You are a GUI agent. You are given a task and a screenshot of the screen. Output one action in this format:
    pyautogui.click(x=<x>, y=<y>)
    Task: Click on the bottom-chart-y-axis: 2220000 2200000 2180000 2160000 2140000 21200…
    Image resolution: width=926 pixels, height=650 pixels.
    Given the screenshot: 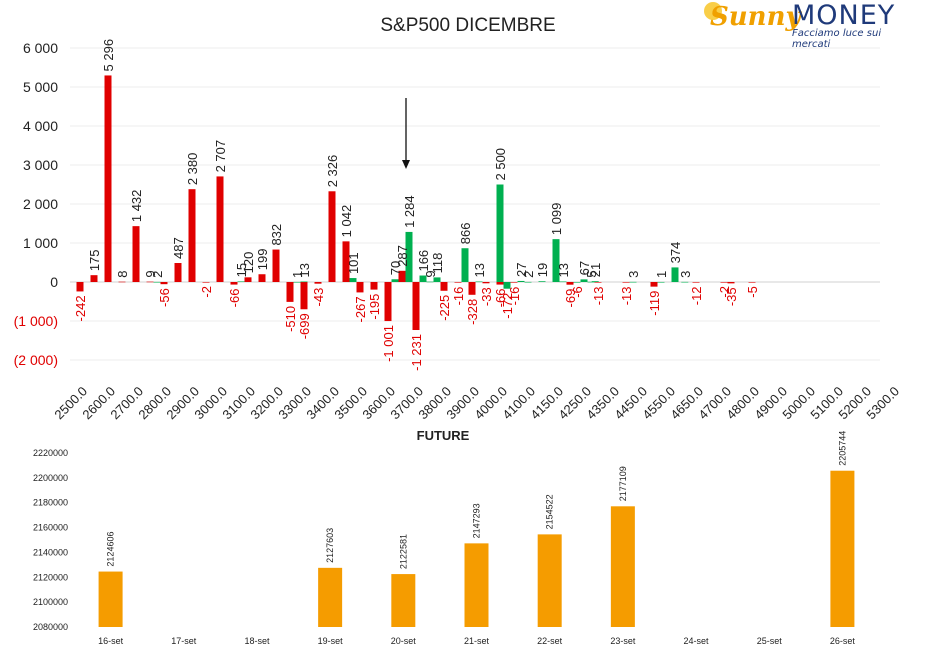 What is the action you would take?
    pyautogui.click(x=50, y=540)
    